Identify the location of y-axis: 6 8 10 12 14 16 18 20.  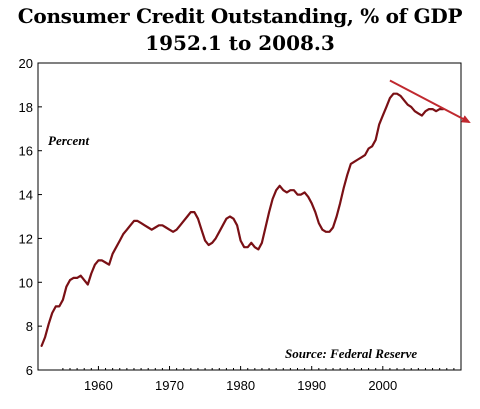
(30, 217).